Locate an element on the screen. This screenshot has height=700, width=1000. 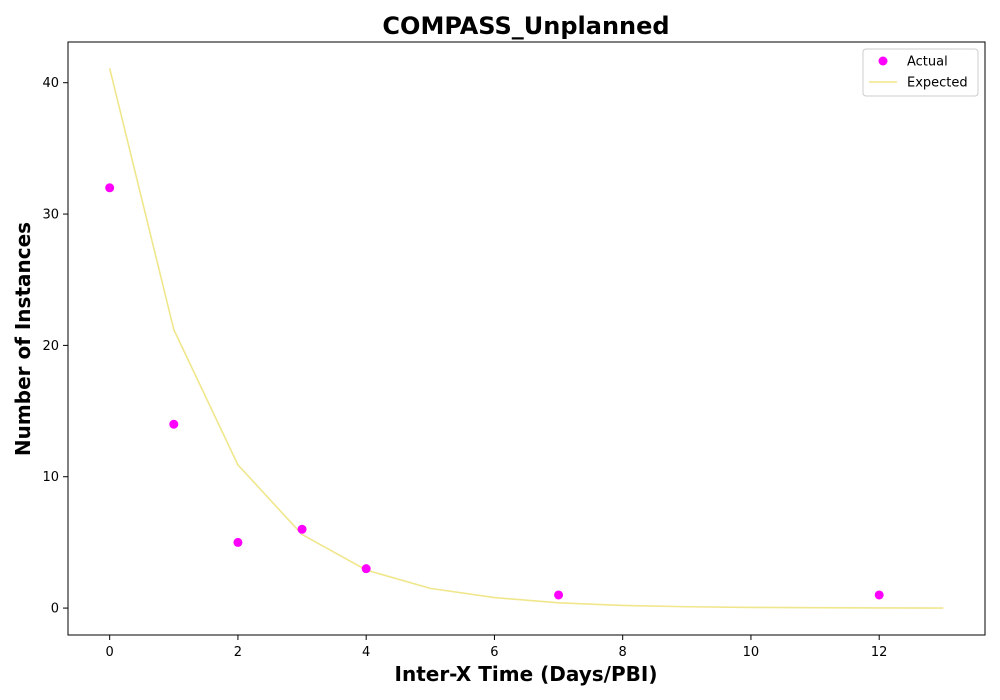
y-tick-label: 20 is located at coordinates (50, 346).